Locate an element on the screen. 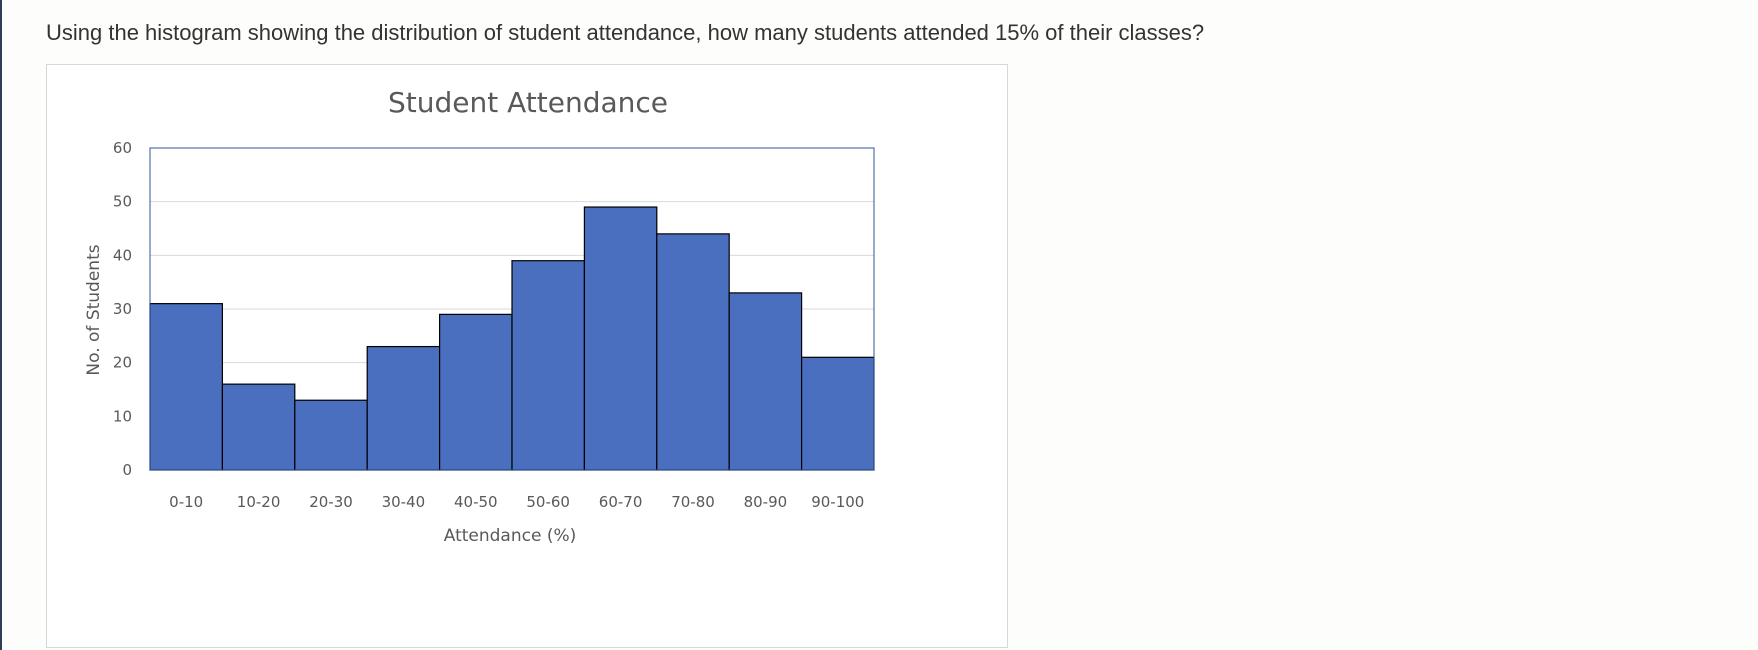 This screenshot has width=1758, height=650. y-tick-label: 10 is located at coordinates (122, 416).